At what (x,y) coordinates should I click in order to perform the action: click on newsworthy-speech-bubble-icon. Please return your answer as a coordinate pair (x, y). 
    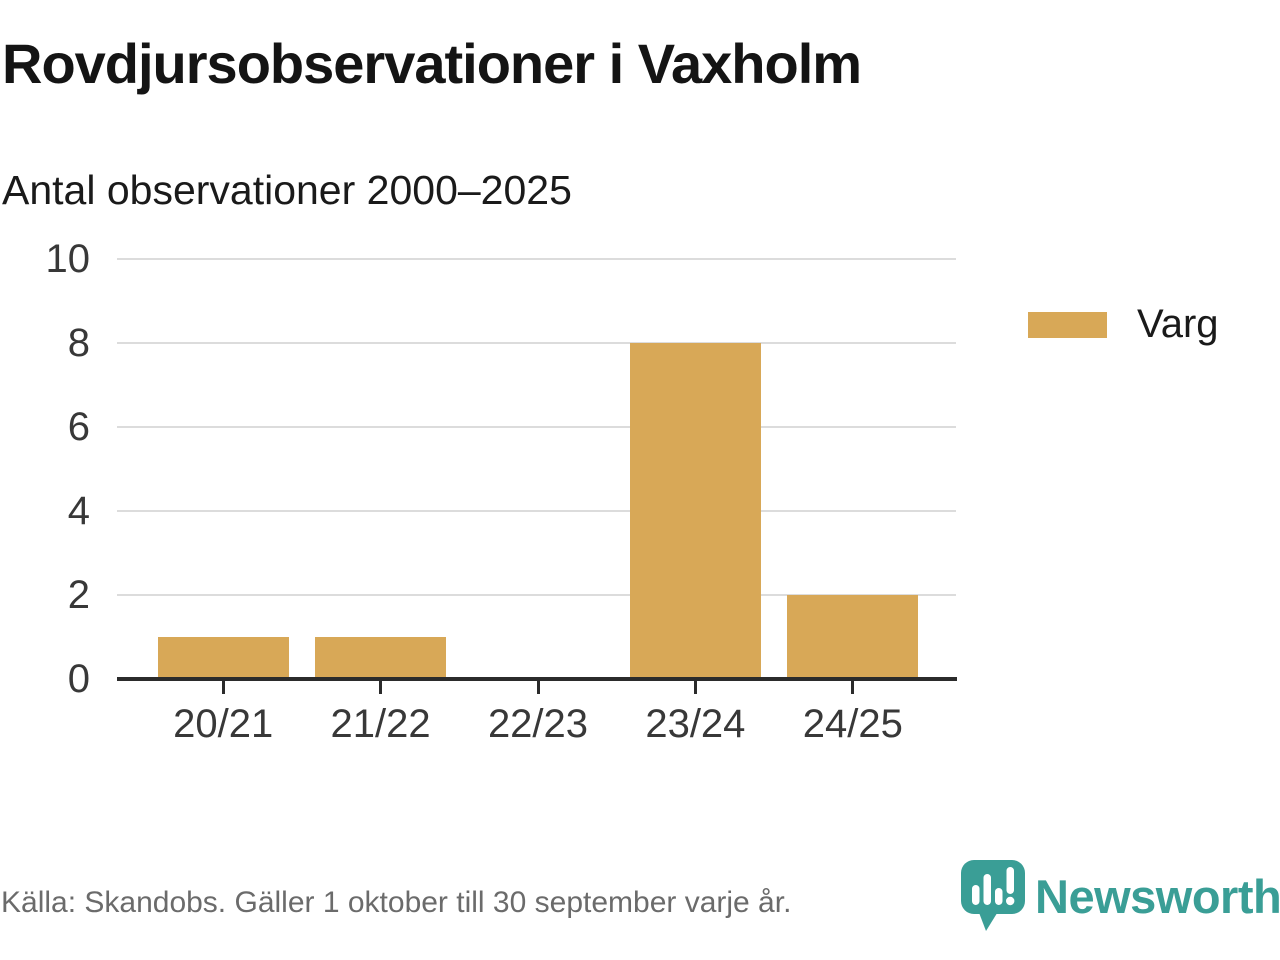
    Looking at the image, I should click on (993, 895).